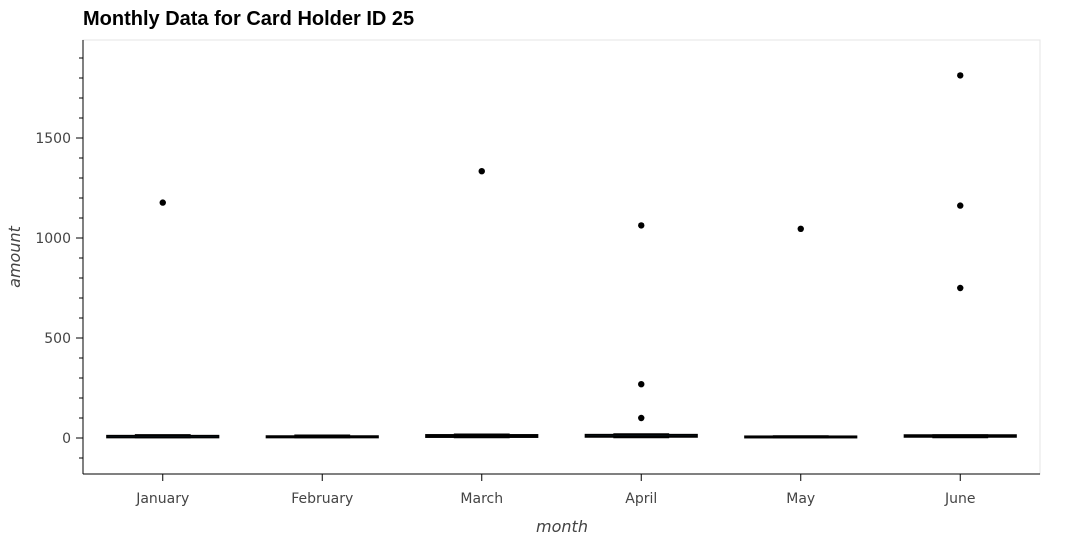 This screenshot has height=539, width=1079. I want to click on x-tick-label: March, so click(481, 499).